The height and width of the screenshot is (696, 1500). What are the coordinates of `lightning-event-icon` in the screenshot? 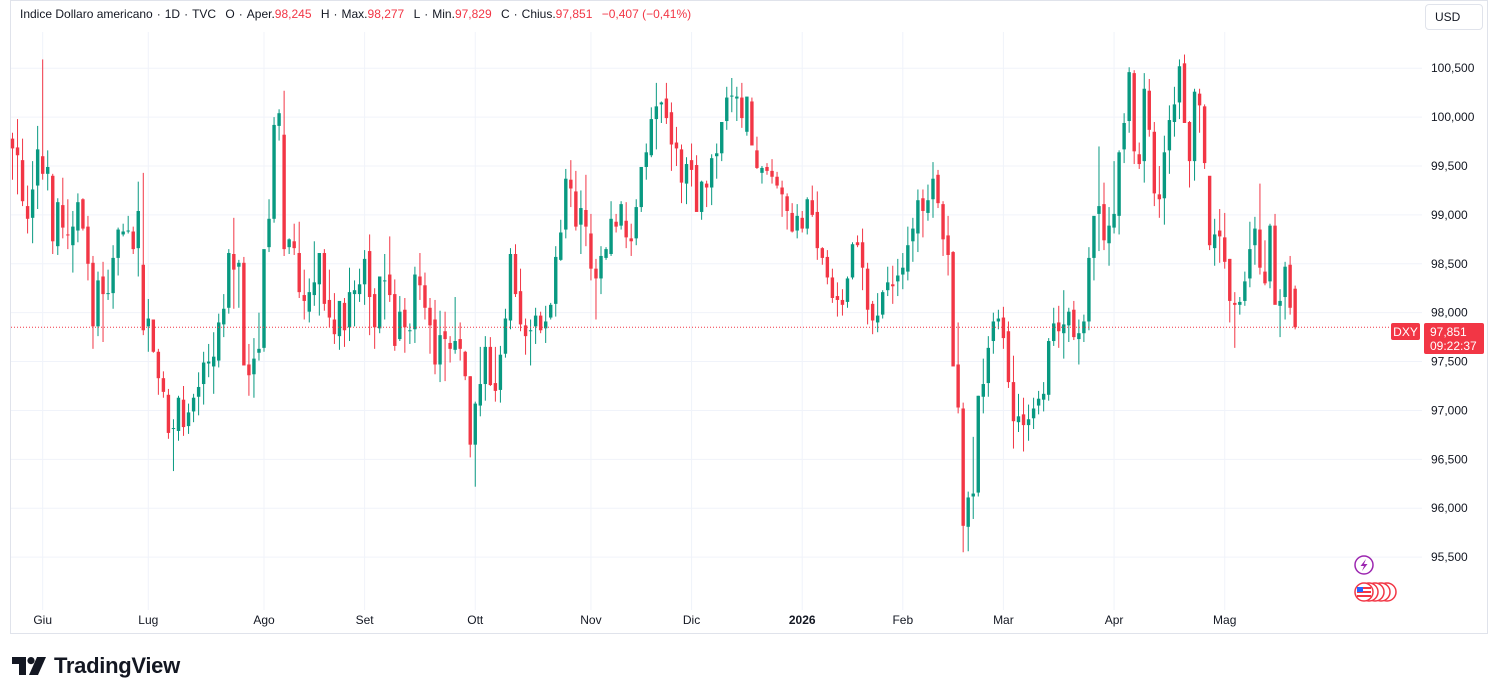 It's located at (1364, 565).